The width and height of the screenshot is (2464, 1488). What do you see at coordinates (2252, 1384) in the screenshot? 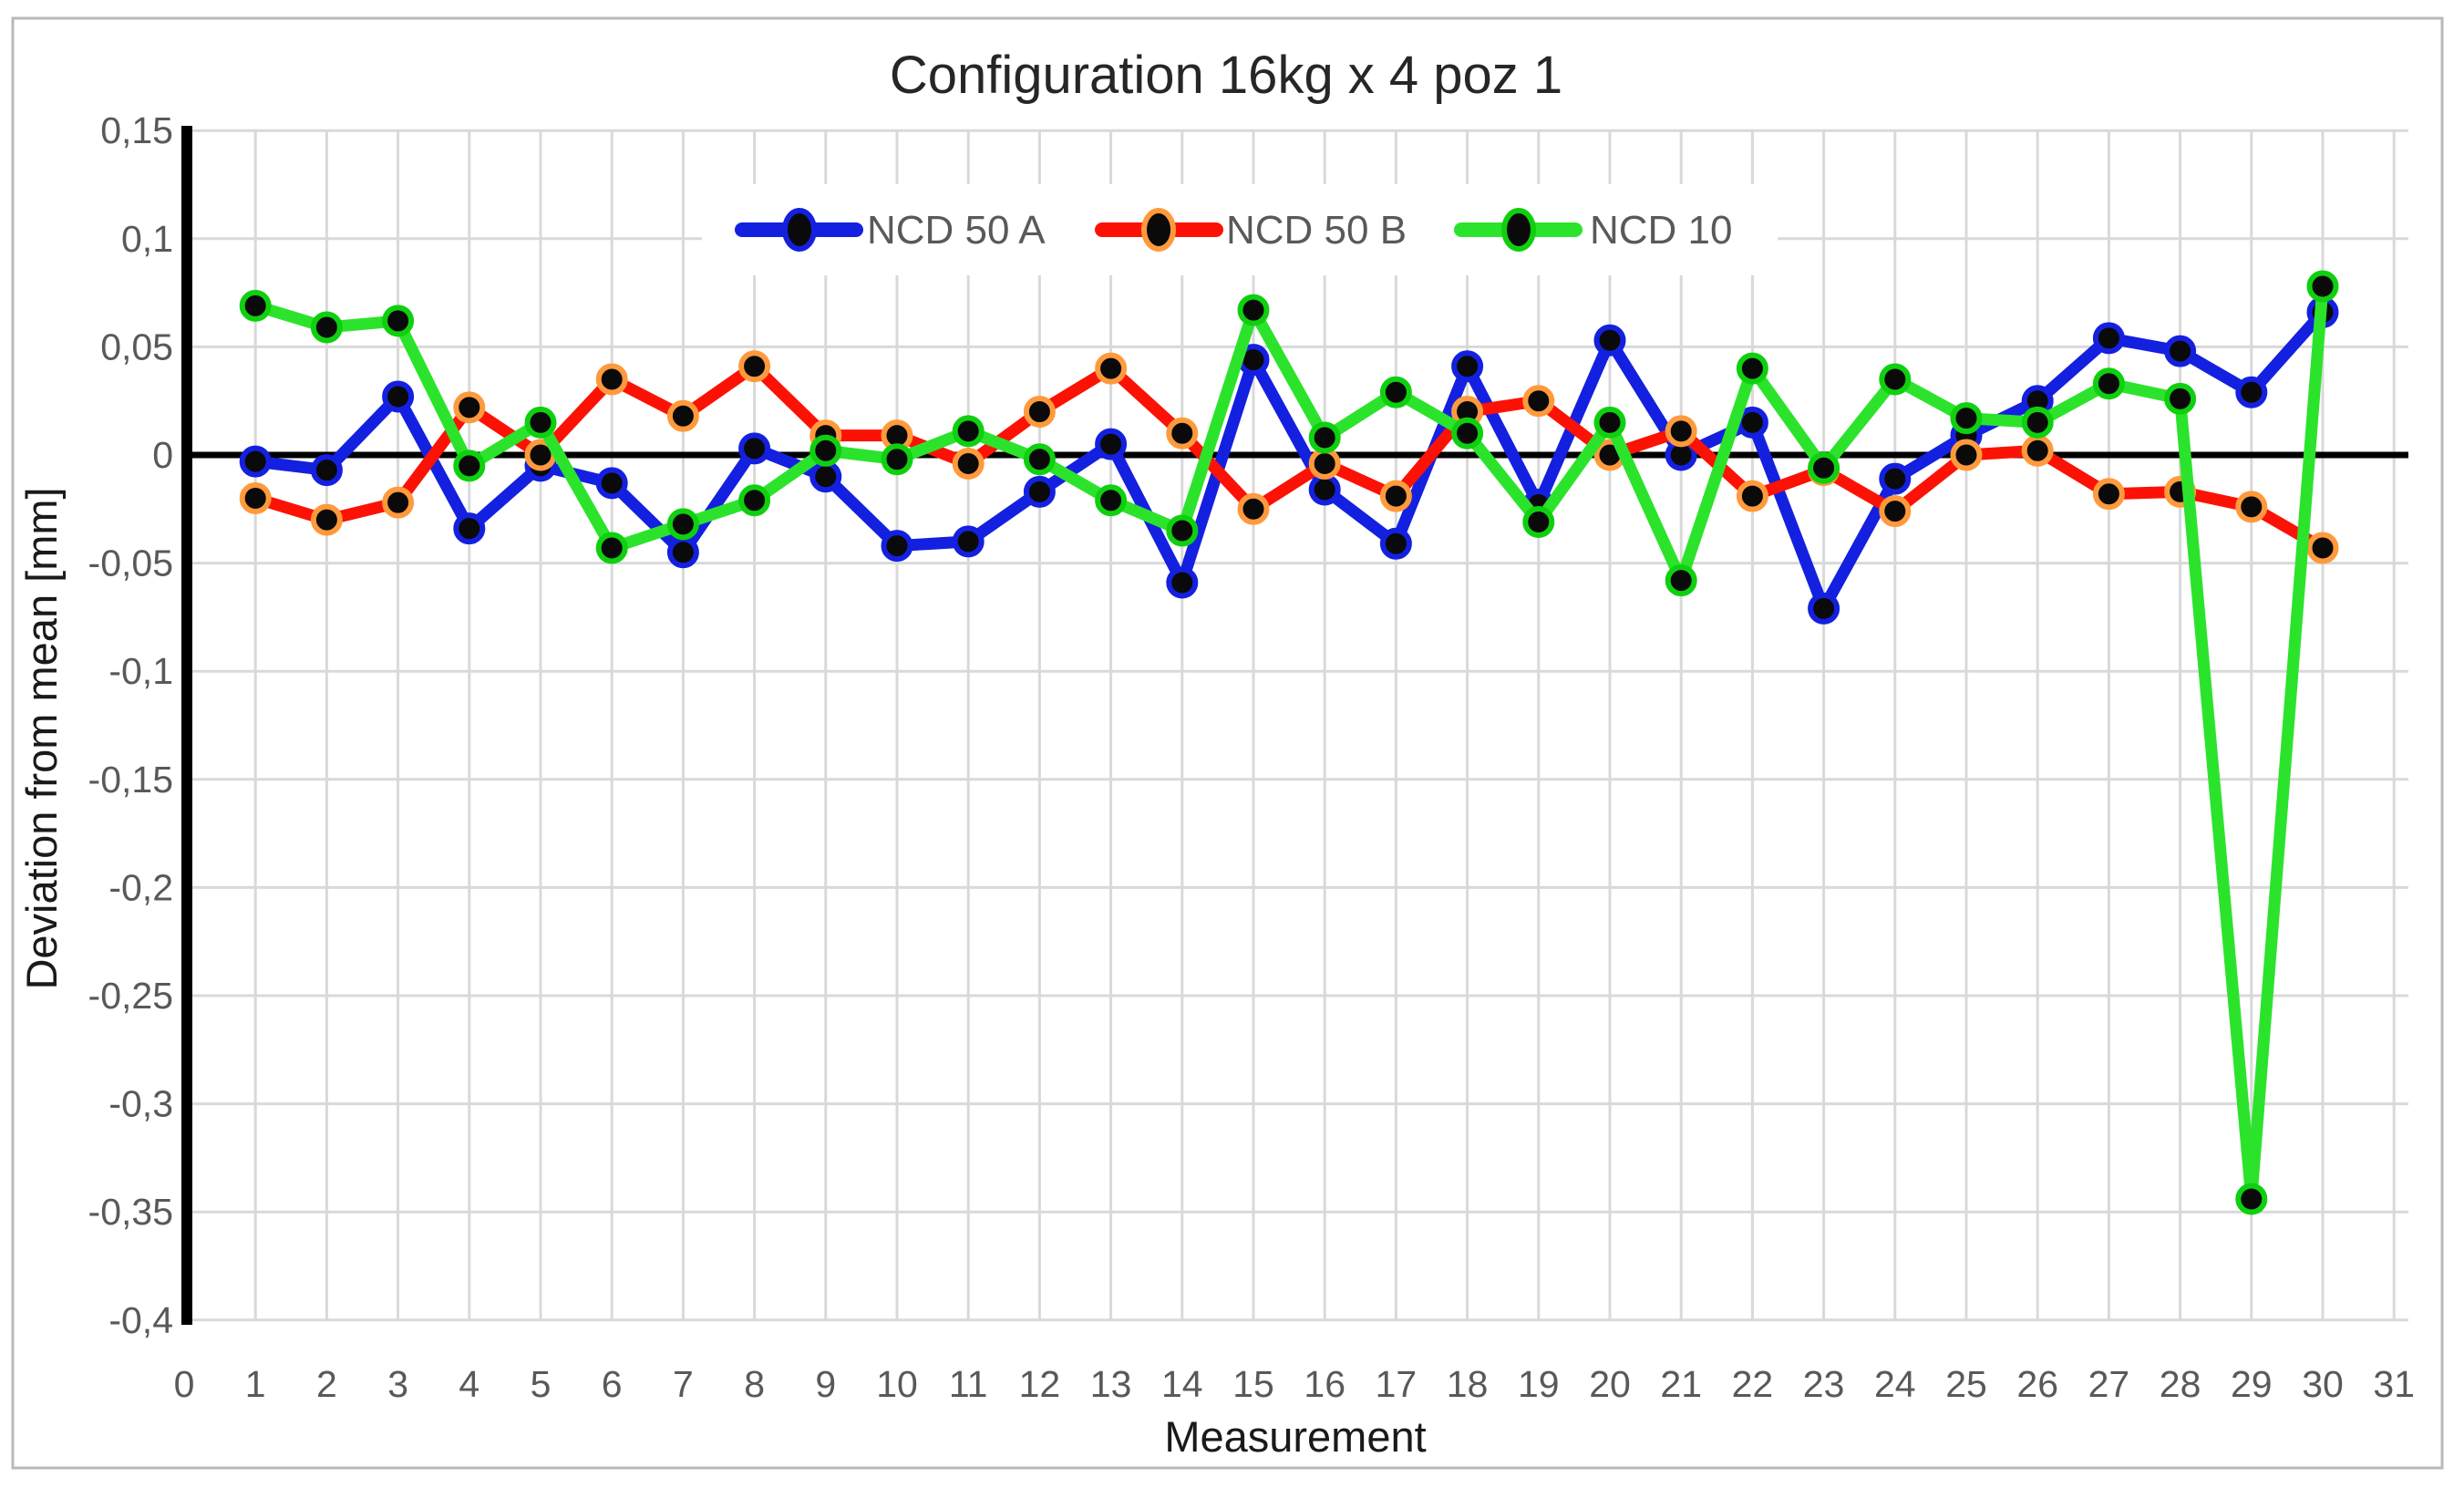
I see `x-tick-label: 29` at bounding box center [2252, 1384].